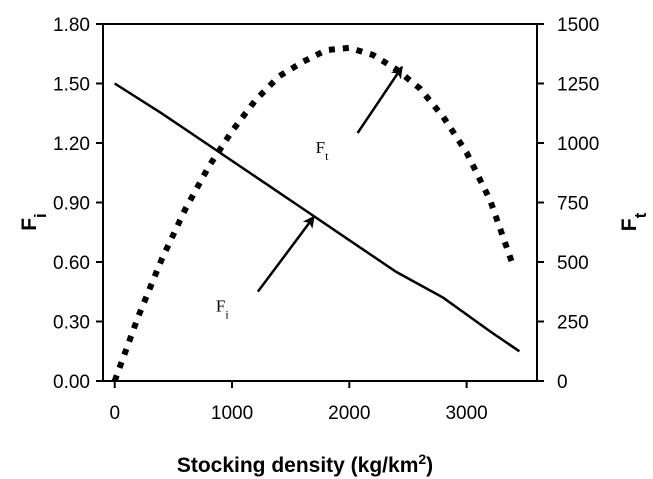 The width and height of the screenshot is (653, 479). Describe the element at coordinates (71, 144) in the screenshot. I see `y-left-tick-label: 1.20` at that location.